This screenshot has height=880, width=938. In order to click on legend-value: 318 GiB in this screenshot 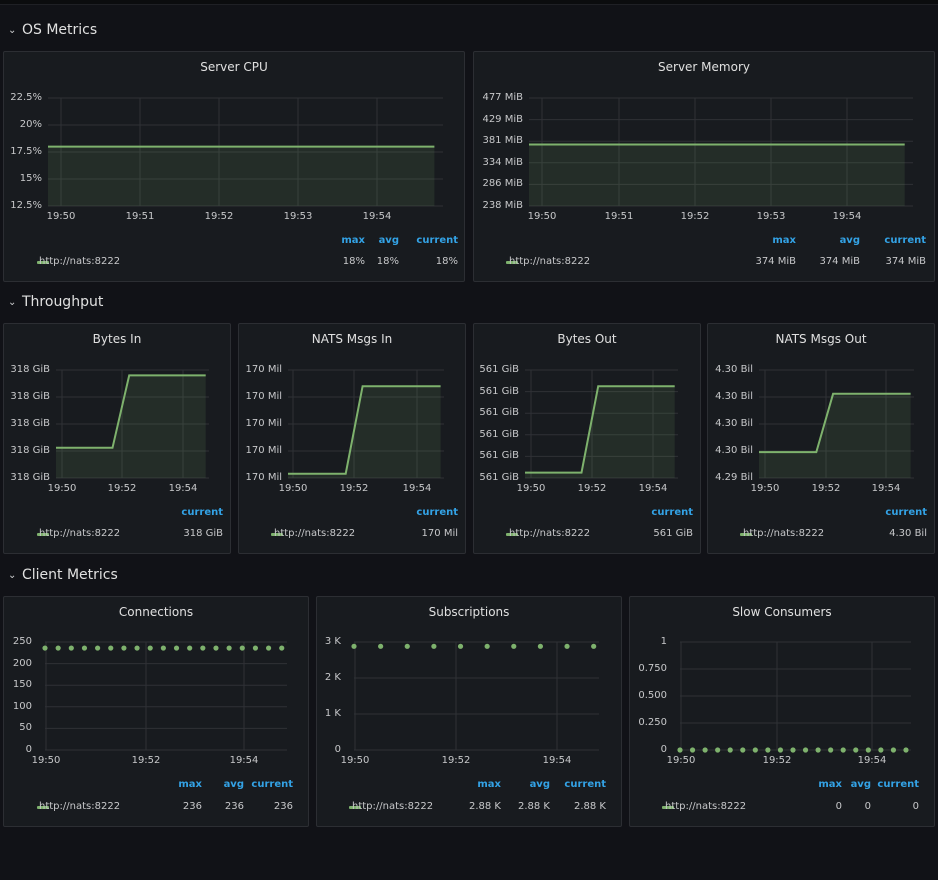, I will do `click(203, 533)`.